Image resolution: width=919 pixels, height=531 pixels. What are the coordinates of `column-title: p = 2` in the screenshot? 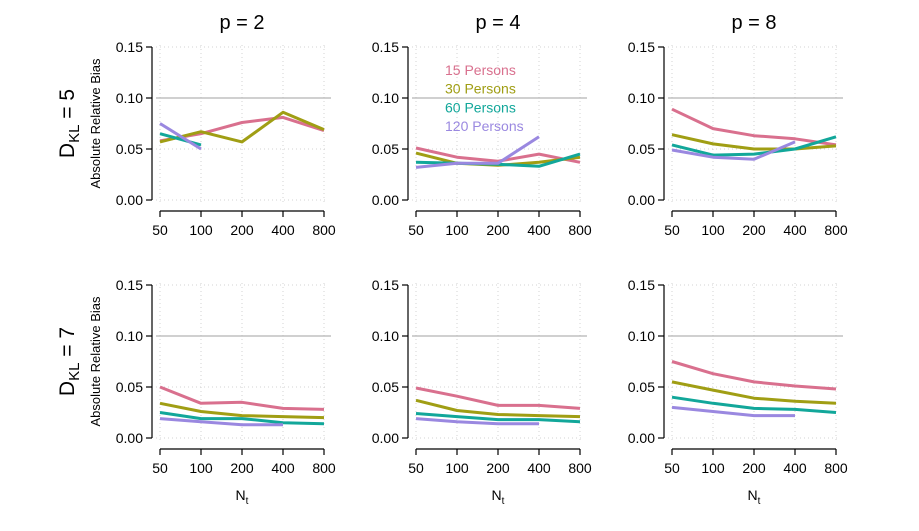 It's located at (241, 23).